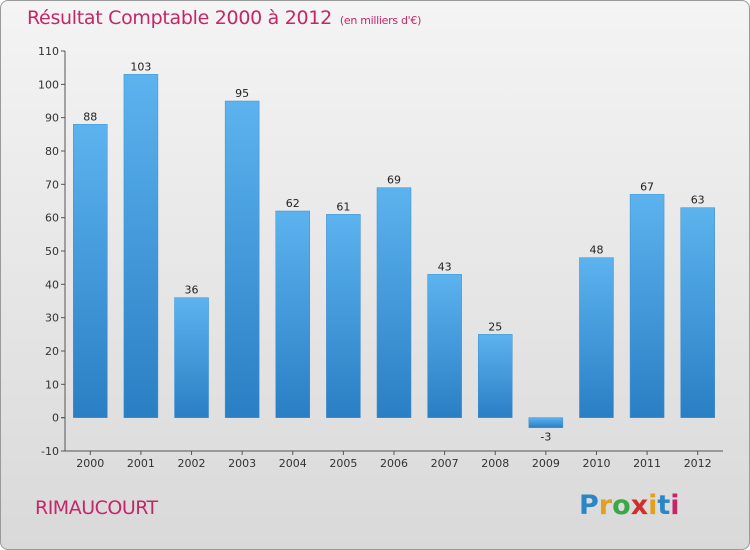 The image size is (750, 550). I want to click on y-tick-label: -10, so click(50, 451).